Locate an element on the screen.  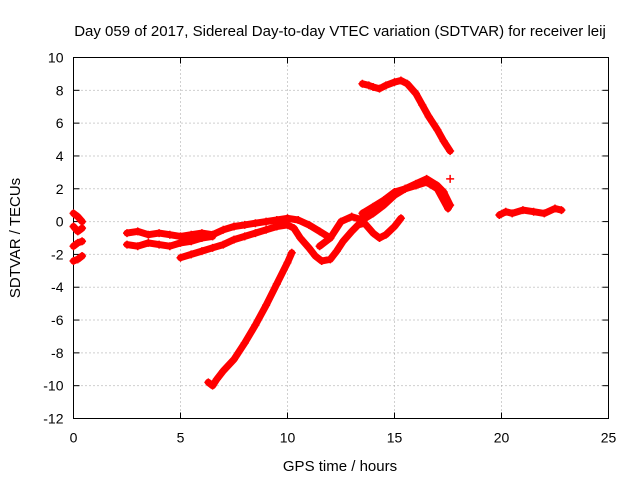
series-arc-c is located at coordinates (78, 244).